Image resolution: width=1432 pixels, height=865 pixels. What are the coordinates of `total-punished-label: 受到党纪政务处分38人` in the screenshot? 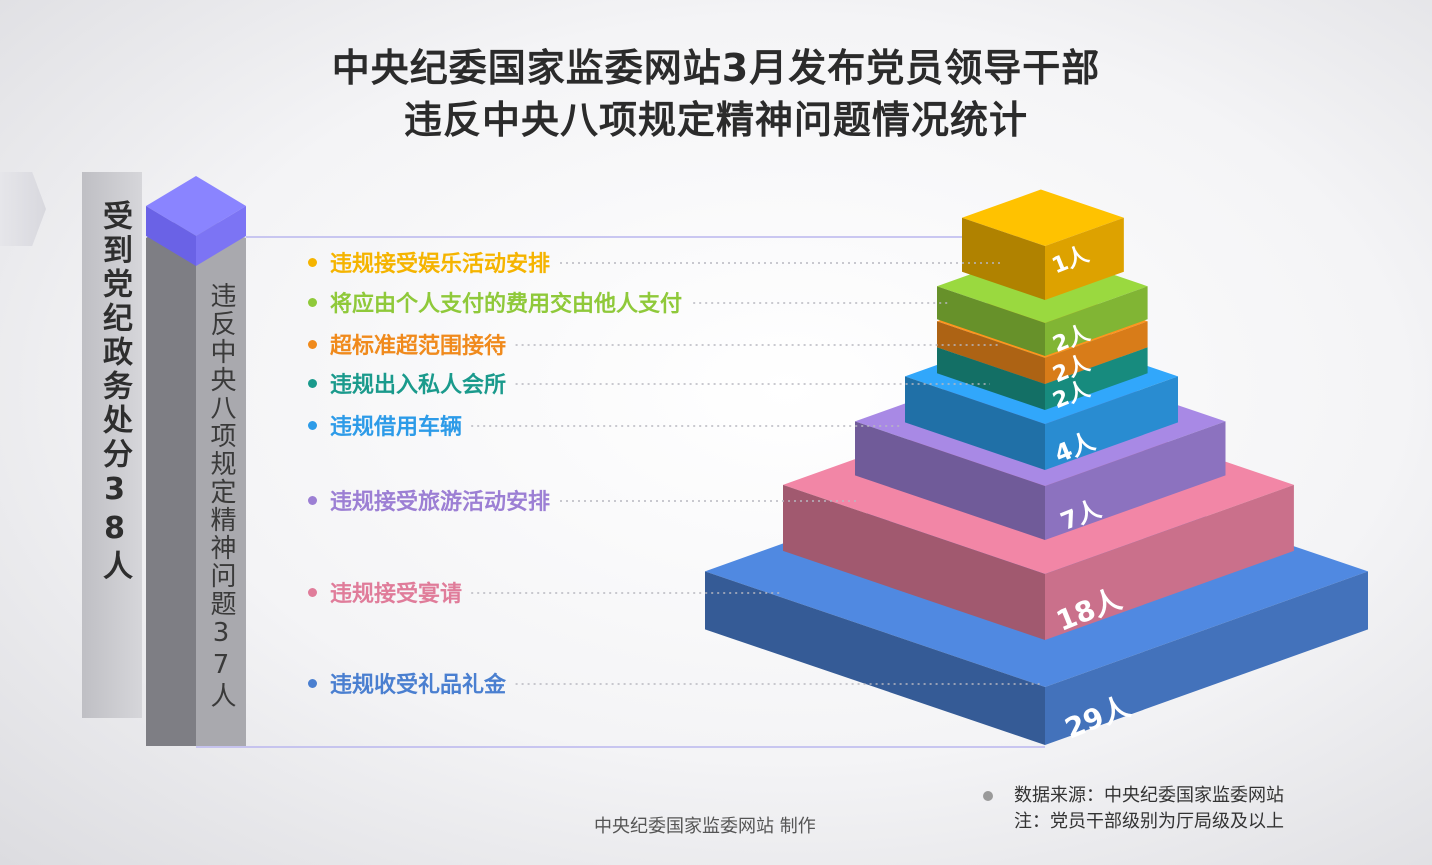 It's located at (114, 392).